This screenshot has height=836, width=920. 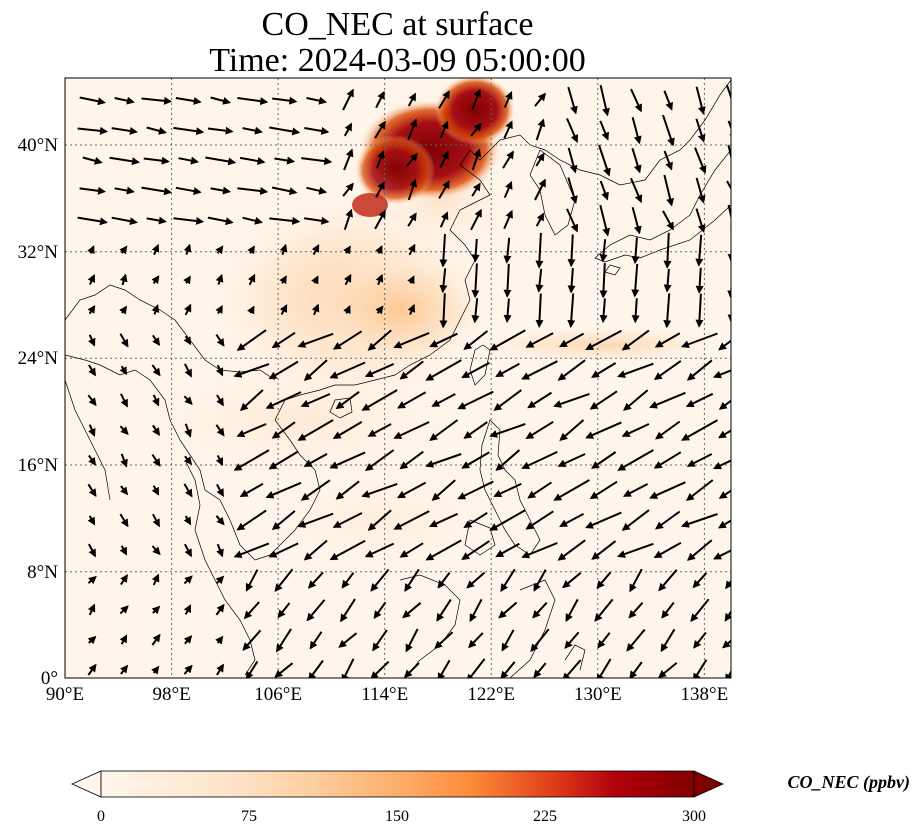 What do you see at coordinates (38, 465) in the screenshot?
I see `lat-tick-label: 16°N` at bounding box center [38, 465].